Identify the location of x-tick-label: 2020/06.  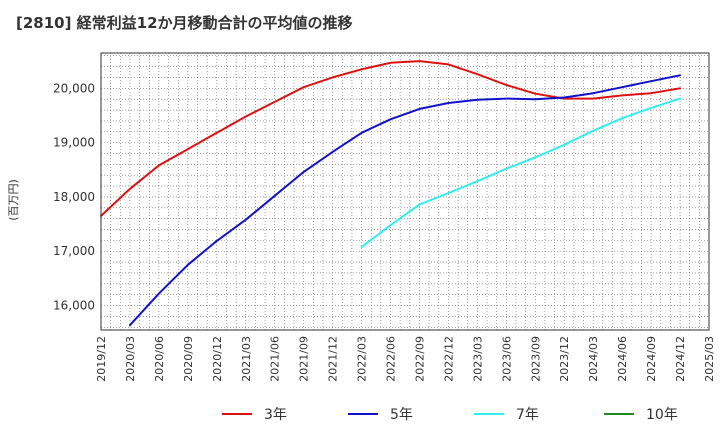
(159, 359).